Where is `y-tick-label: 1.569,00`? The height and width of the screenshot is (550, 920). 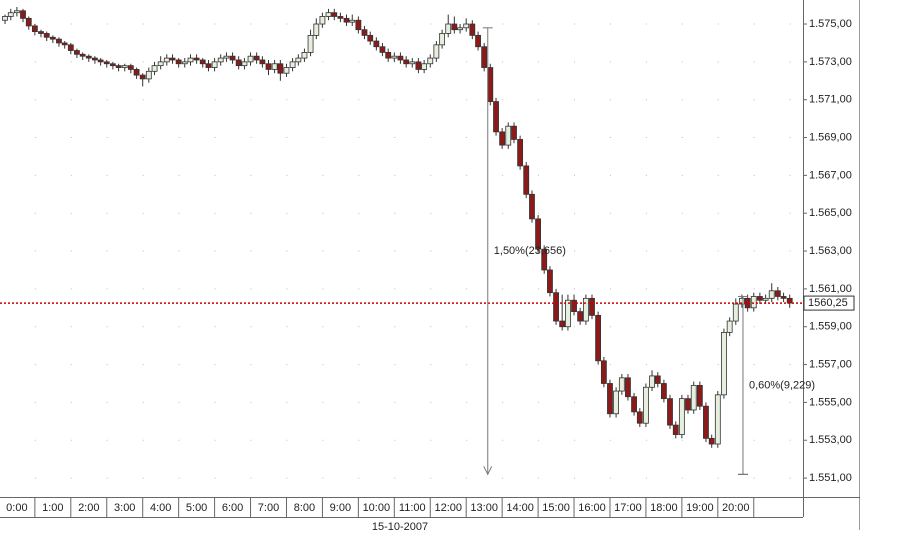 y-tick-label: 1.569,00 is located at coordinates (830, 137).